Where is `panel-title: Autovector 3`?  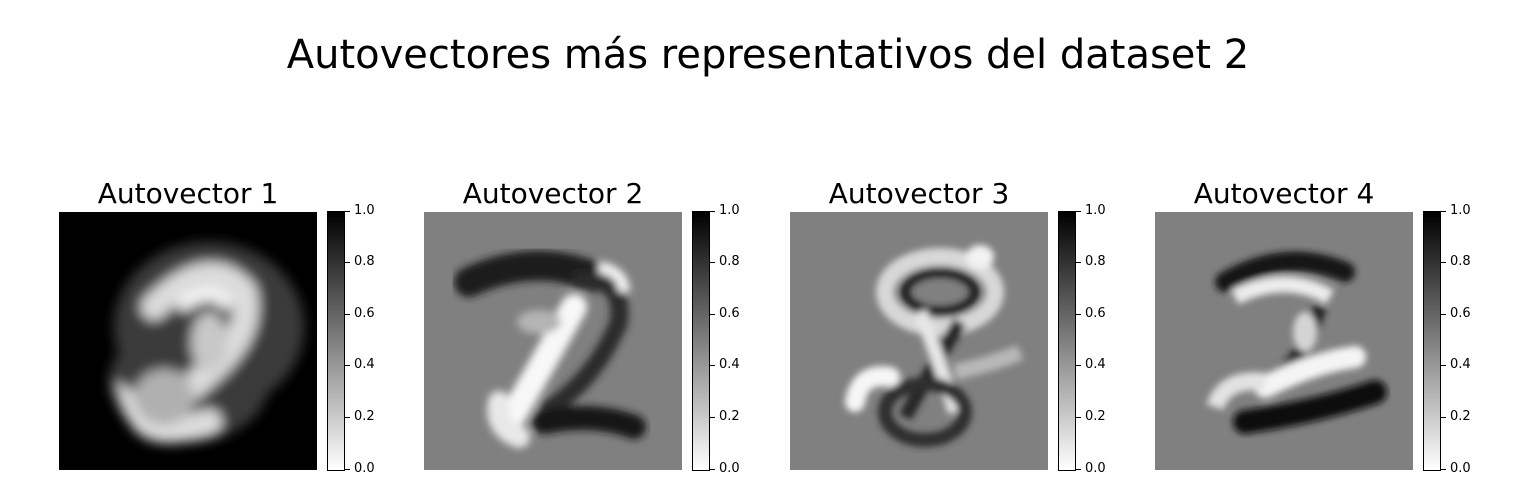 panel-title: Autovector 3 is located at coordinates (919, 193).